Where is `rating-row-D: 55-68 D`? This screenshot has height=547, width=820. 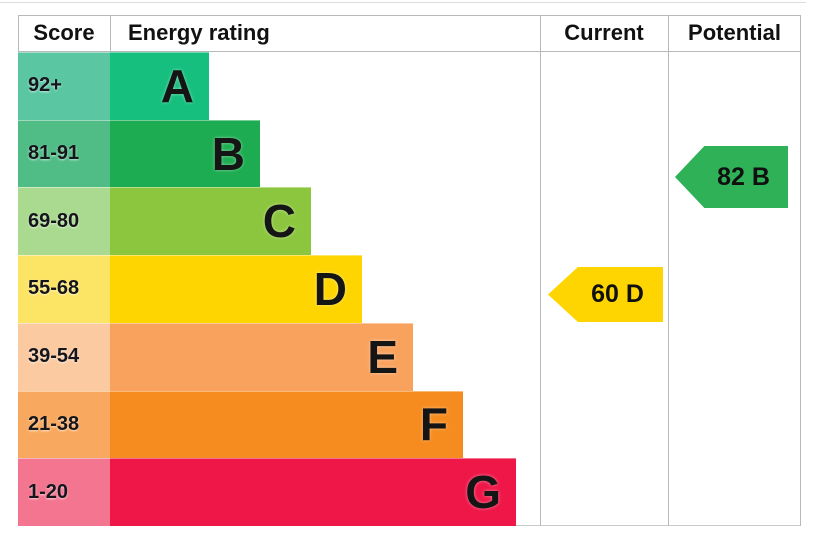
rating-row-D: 55-68 D is located at coordinates (409, 289).